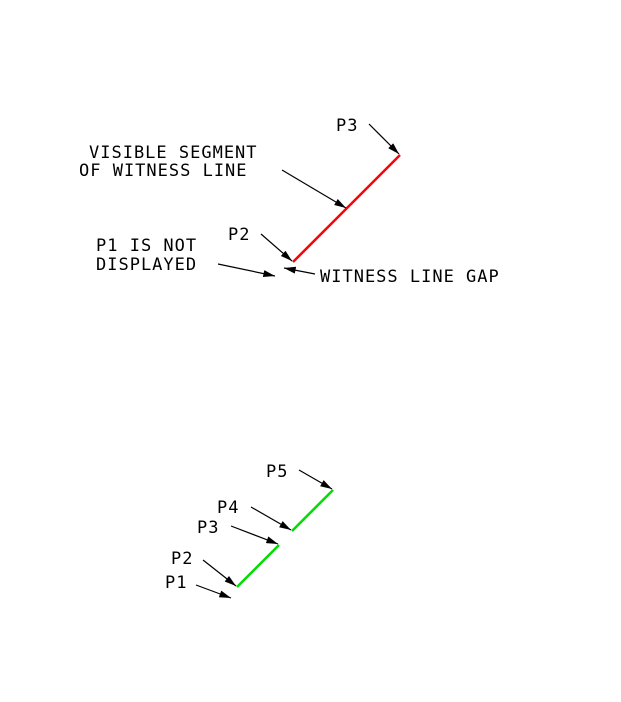 The height and width of the screenshot is (702, 621). I want to click on segment-p4-p5, so click(312, 510).